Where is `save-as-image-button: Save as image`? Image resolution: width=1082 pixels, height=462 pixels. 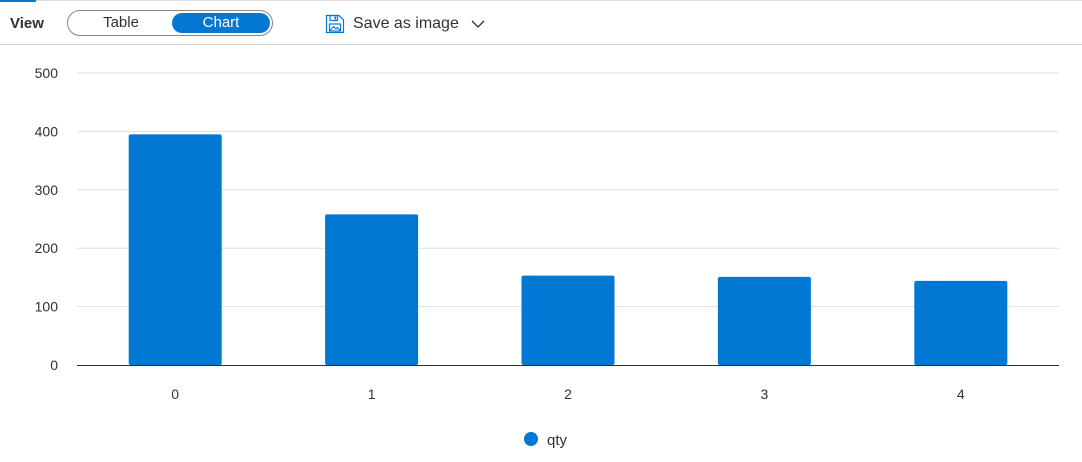 save-as-image-button: Save as image is located at coordinates (405, 24).